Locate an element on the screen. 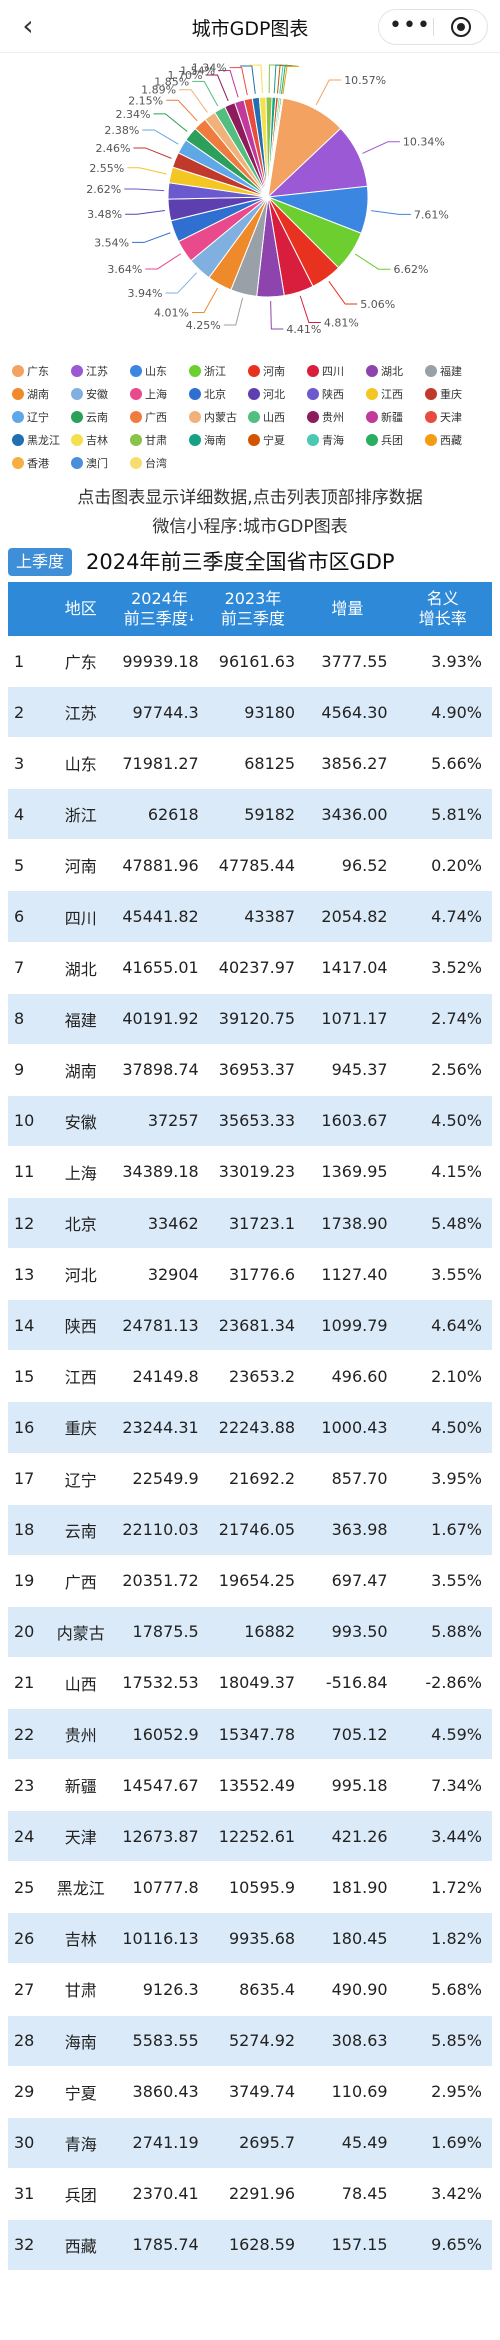 The height and width of the screenshot is (2340, 500). legend-item: 福建 is located at coordinates (454, 372).